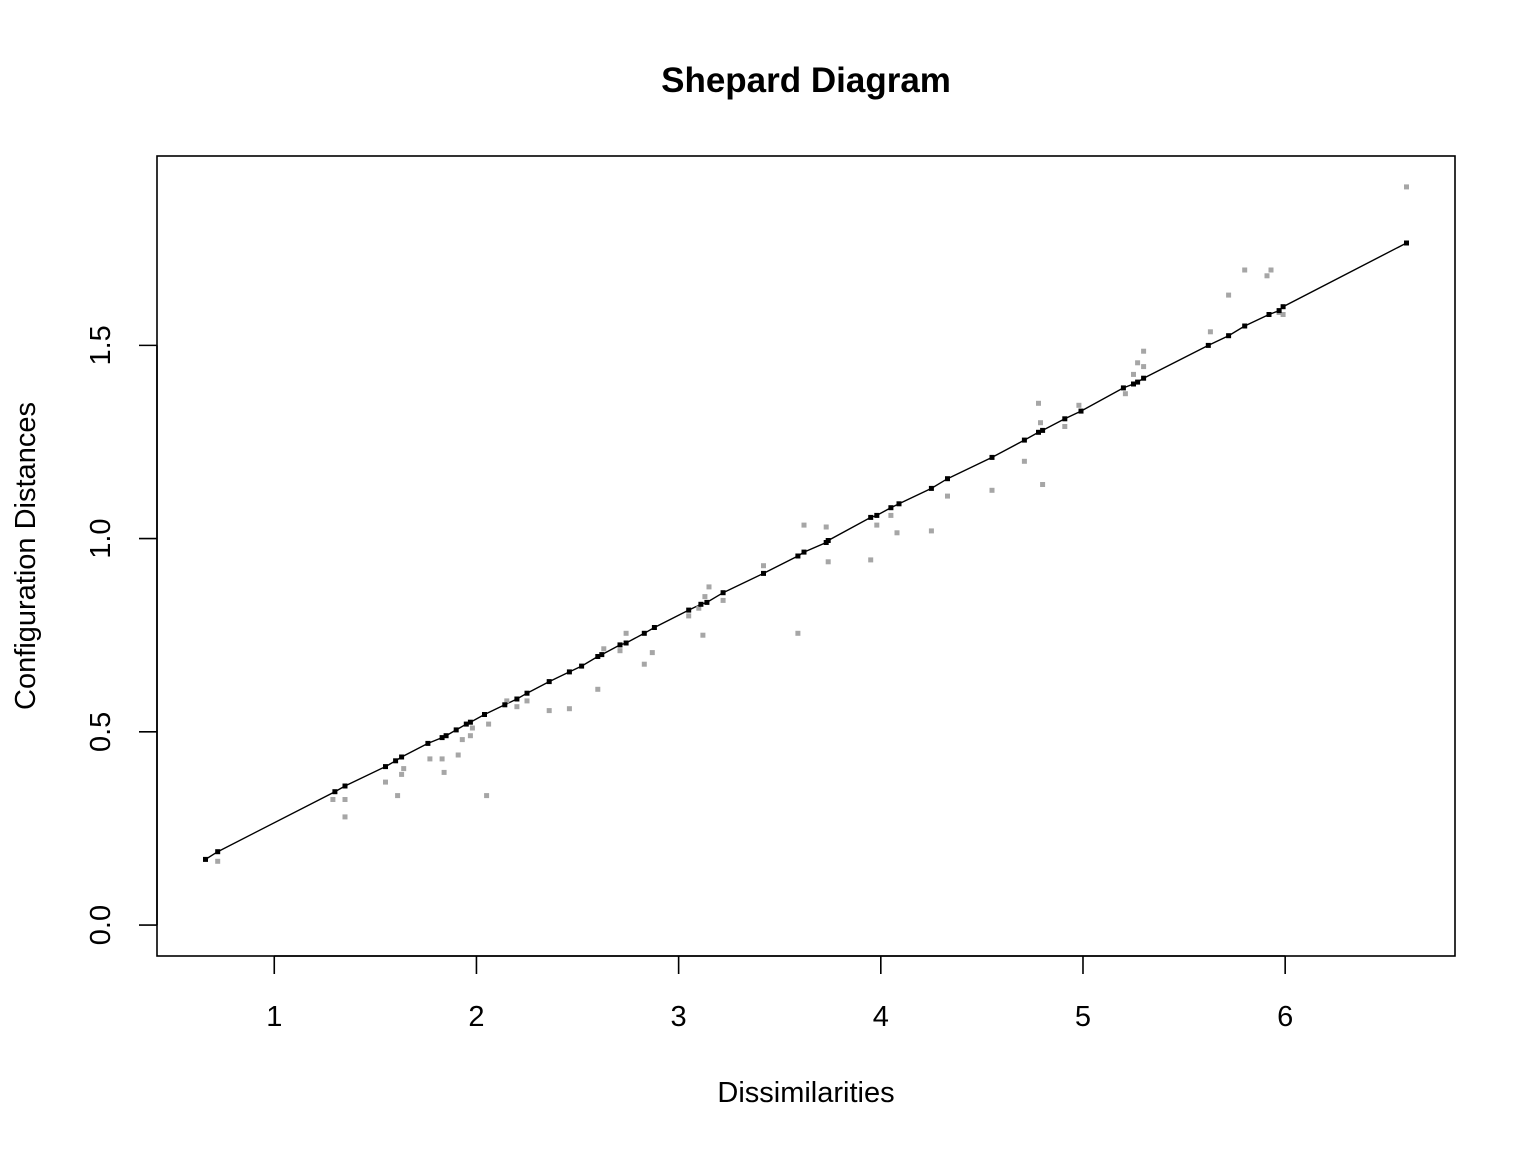 This screenshot has height=1152, width=1536. What do you see at coordinates (101, 732) in the screenshot?
I see `y-tick-label: 0.5` at bounding box center [101, 732].